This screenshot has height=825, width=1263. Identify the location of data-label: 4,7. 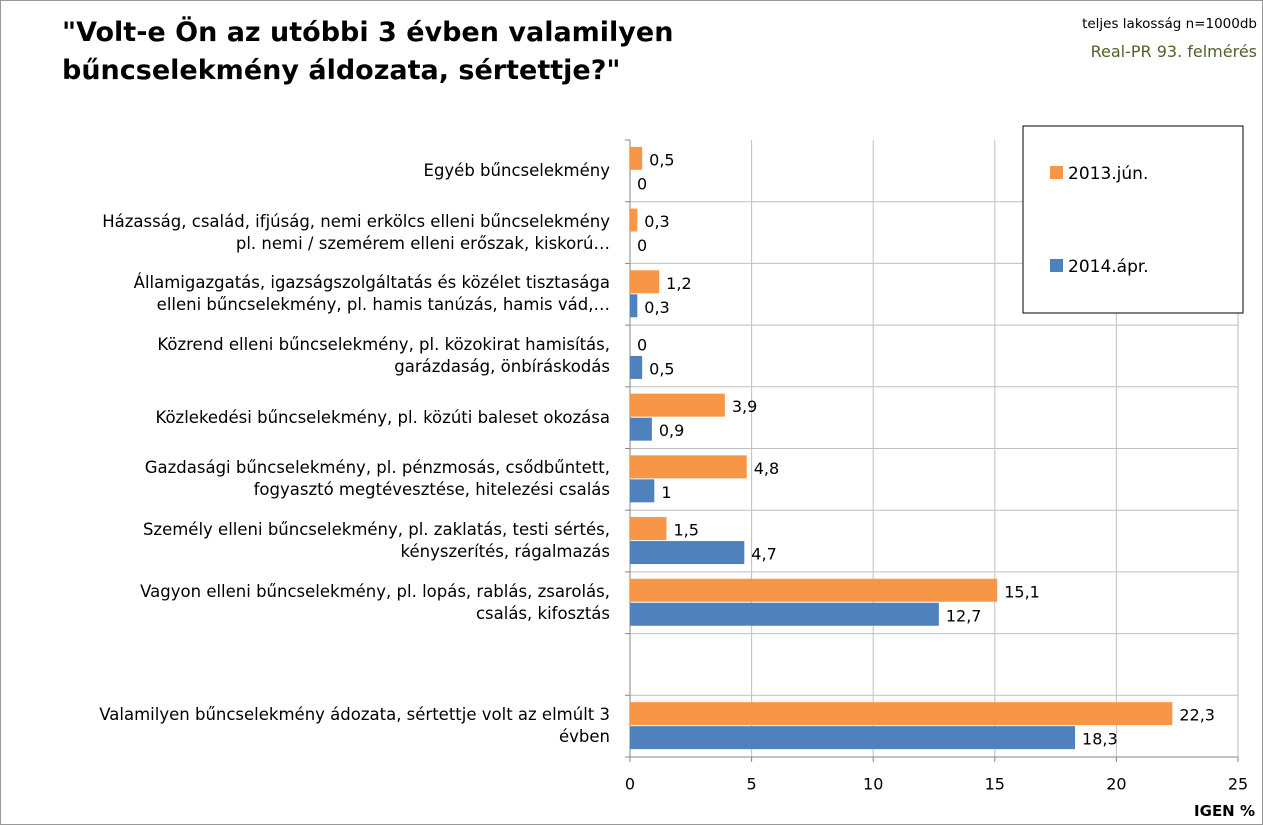
(763, 554).